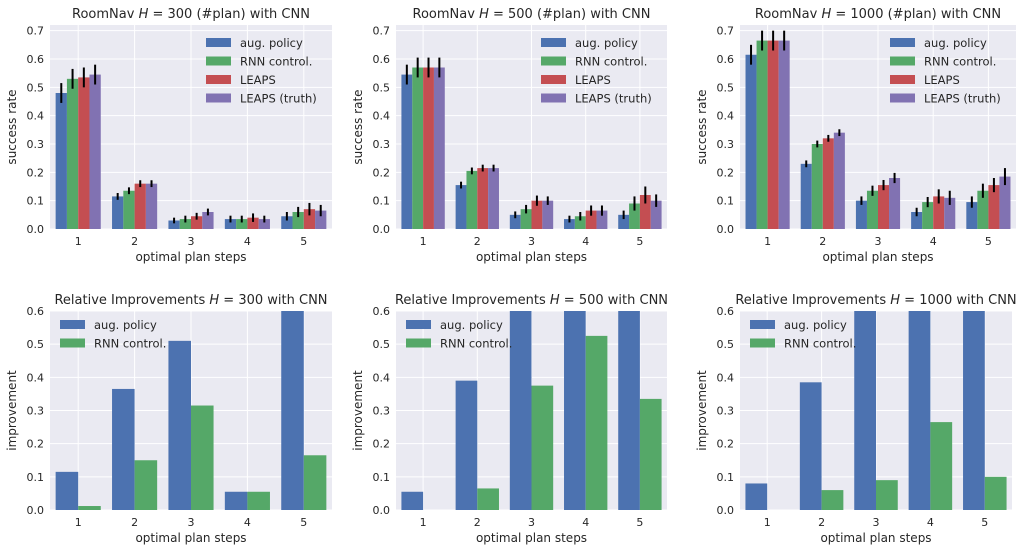 The image size is (1017, 548). I want to click on y-tick-label: 0.5, so click(726, 344).